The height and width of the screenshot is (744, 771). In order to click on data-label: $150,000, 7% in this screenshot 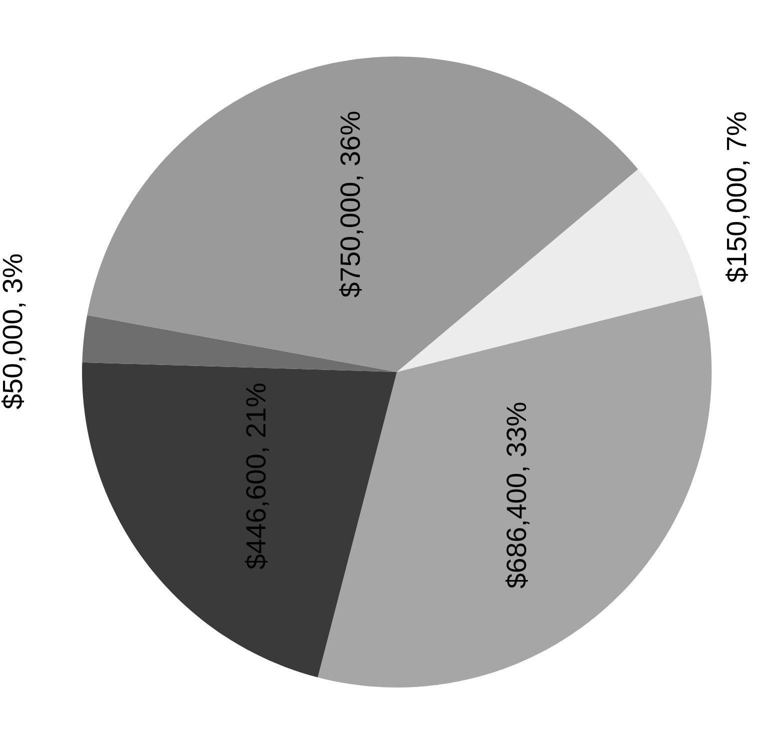, I will do `click(738, 197)`.